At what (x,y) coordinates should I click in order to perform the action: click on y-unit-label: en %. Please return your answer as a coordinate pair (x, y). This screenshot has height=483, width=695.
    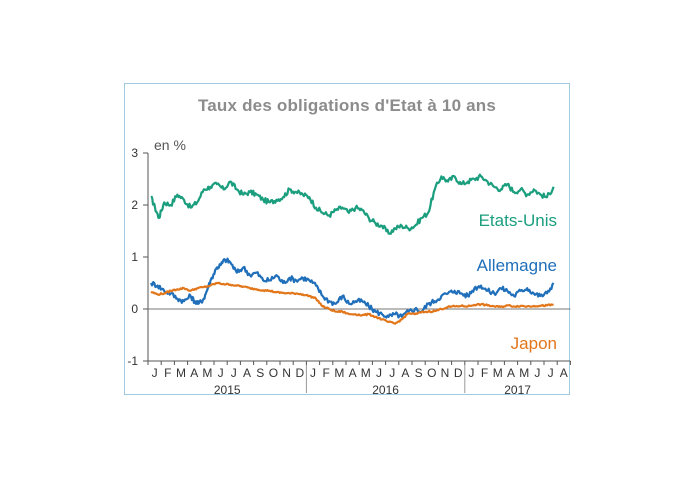
    Looking at the image, I should click on (170, 145).